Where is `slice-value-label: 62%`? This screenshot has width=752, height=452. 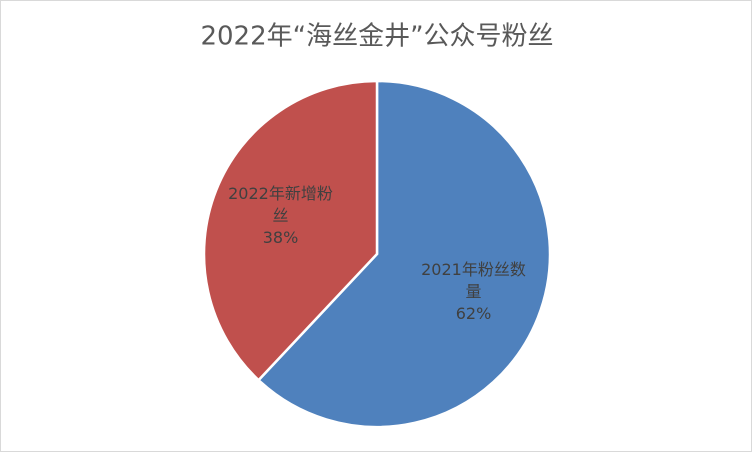
slice-value-label: 62% is located at coordinates (473, 314).